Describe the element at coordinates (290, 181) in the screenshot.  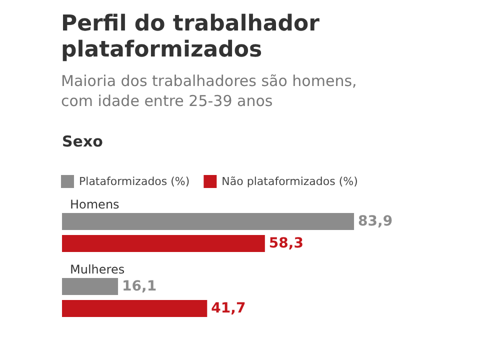
I see `legend-label: Não plataformizados (%)` at that location.